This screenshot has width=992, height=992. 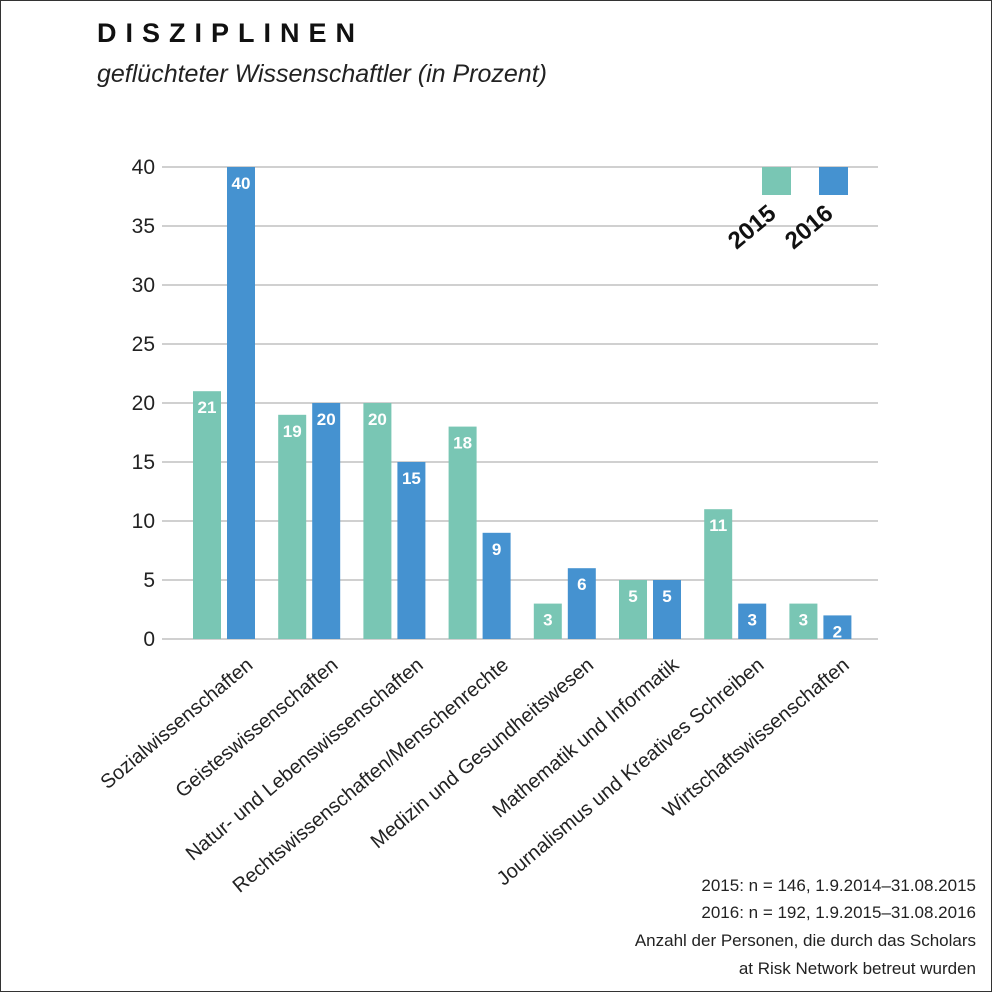 I want to click on y-axis-tick-labels: 0 5 10 15 20 25 30 35 40, so click(x=143, y=403).